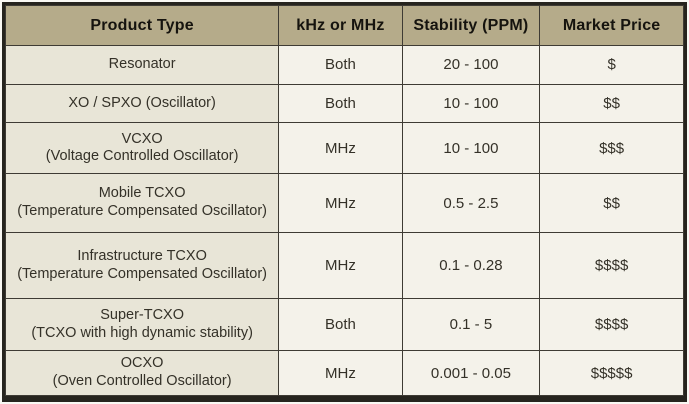 Image resolution: width=689 pixels, height=404 pixels. I want to click on column-header-market-price: Market Price, so click(611, 25).